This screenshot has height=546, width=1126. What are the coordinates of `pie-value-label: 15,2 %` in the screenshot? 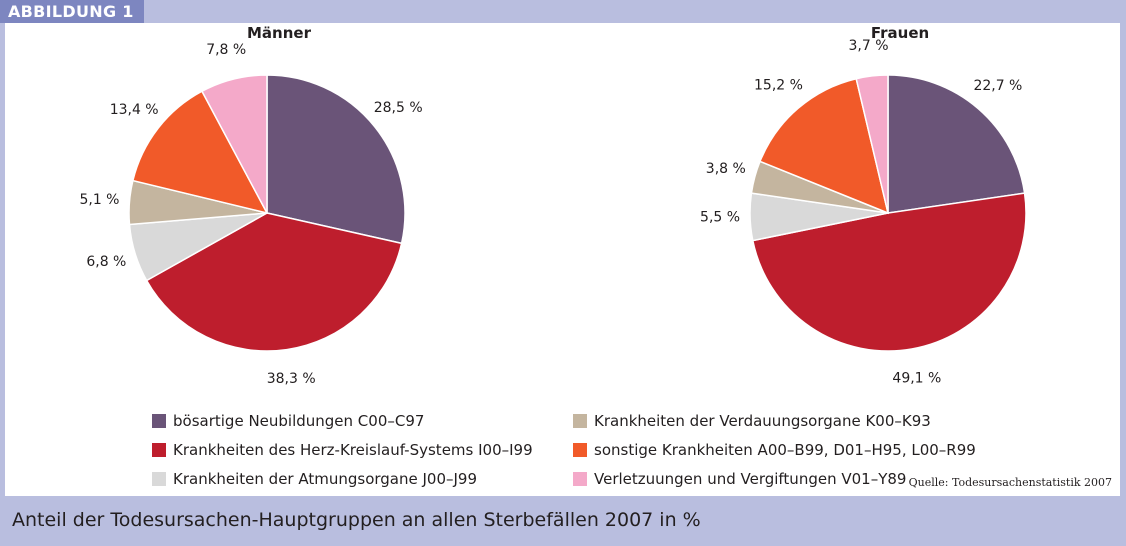 It's located at (778, 86).